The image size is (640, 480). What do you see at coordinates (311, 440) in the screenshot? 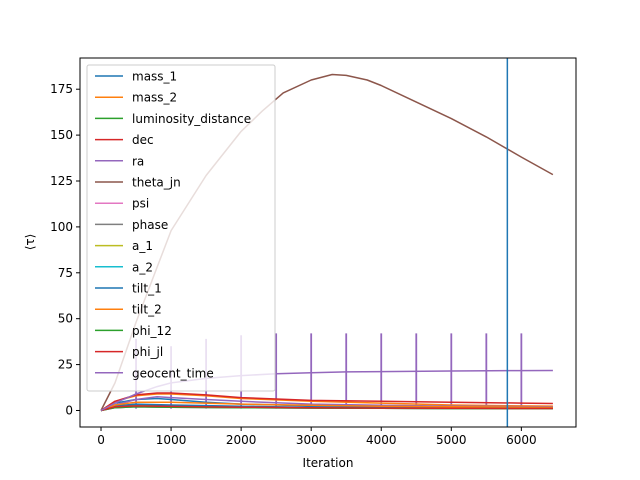
I see `x-tick-label: 3000` at bounding box center [311, 440].